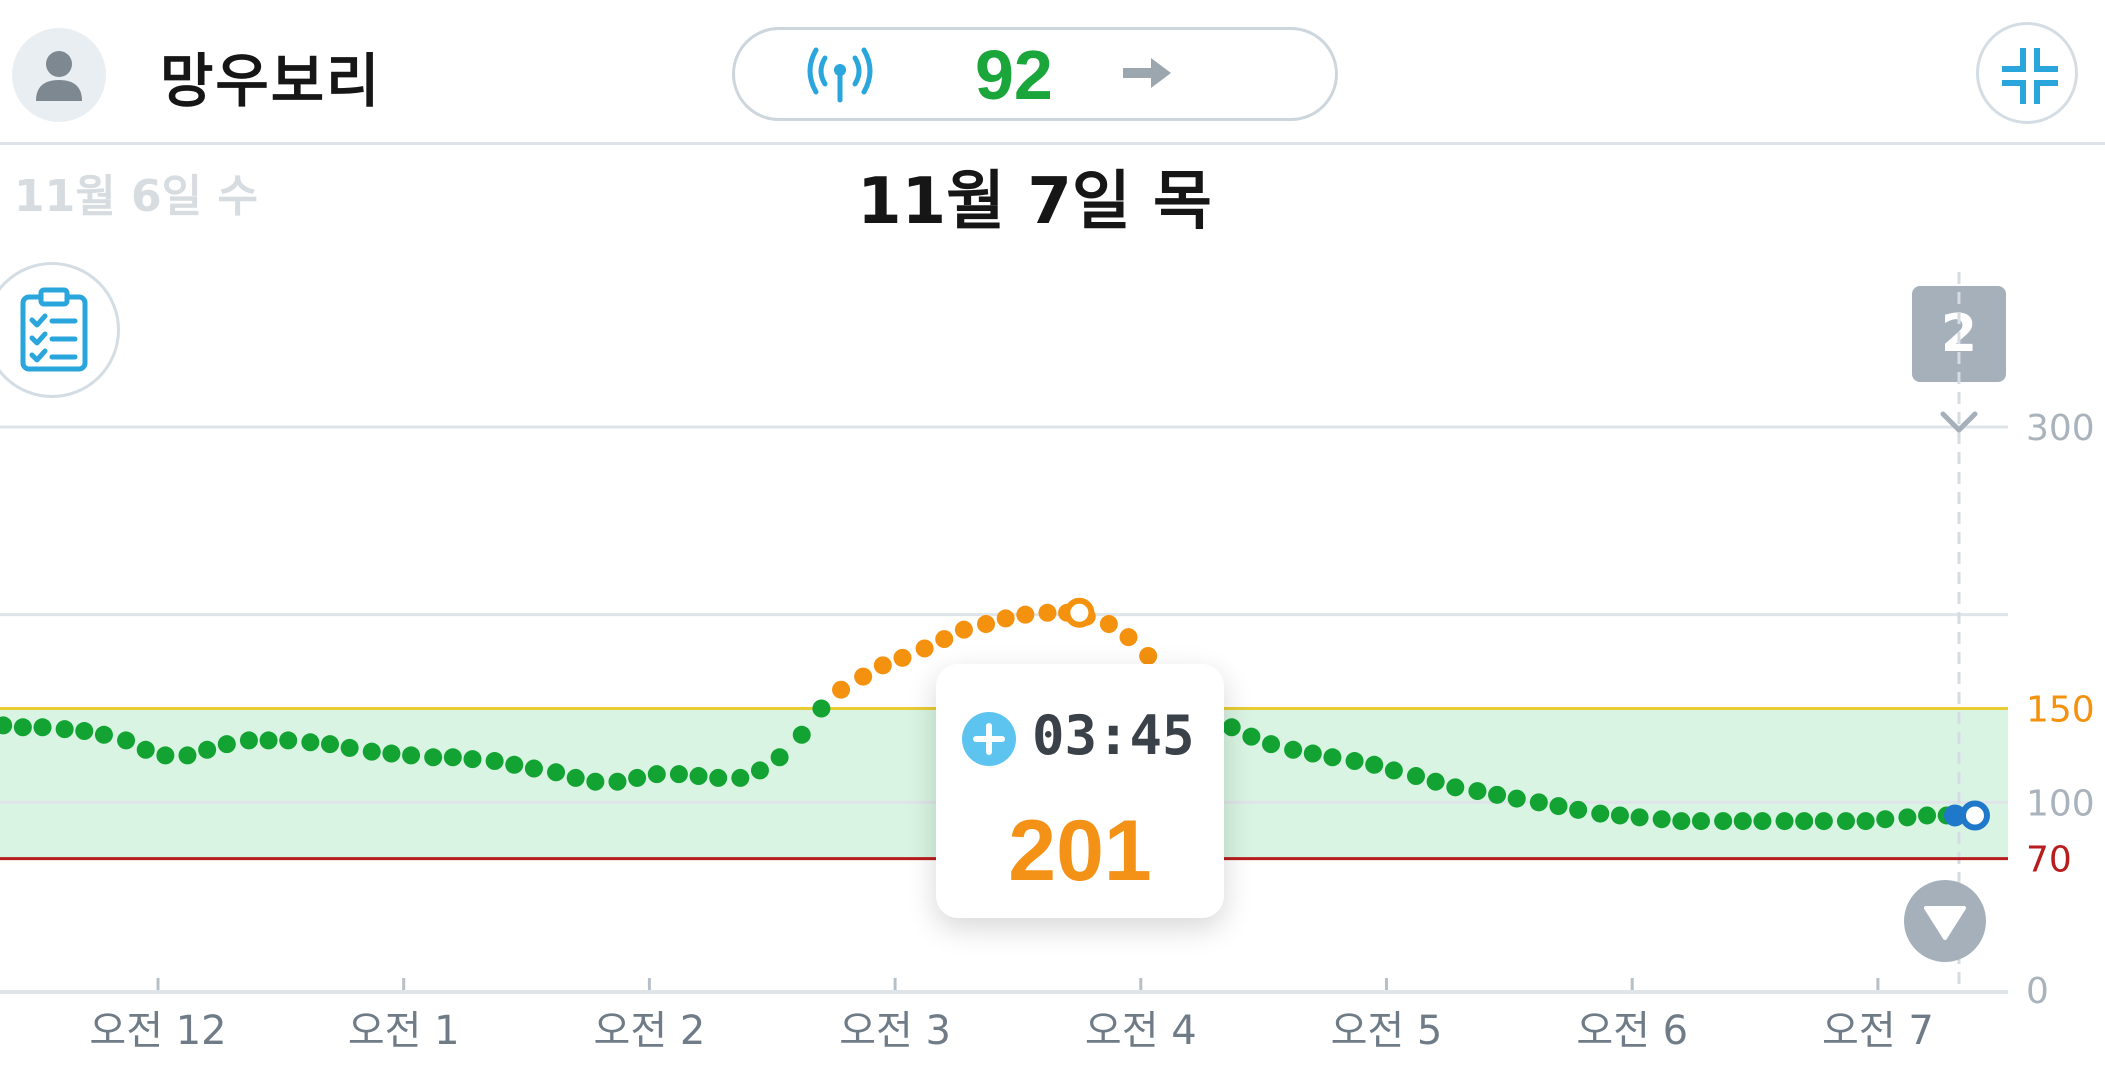 Image resolution: width=2105 pixels, height=1080 pixels. I want to click on previous-day-link: 11월 6일 수, so click(136, 196).